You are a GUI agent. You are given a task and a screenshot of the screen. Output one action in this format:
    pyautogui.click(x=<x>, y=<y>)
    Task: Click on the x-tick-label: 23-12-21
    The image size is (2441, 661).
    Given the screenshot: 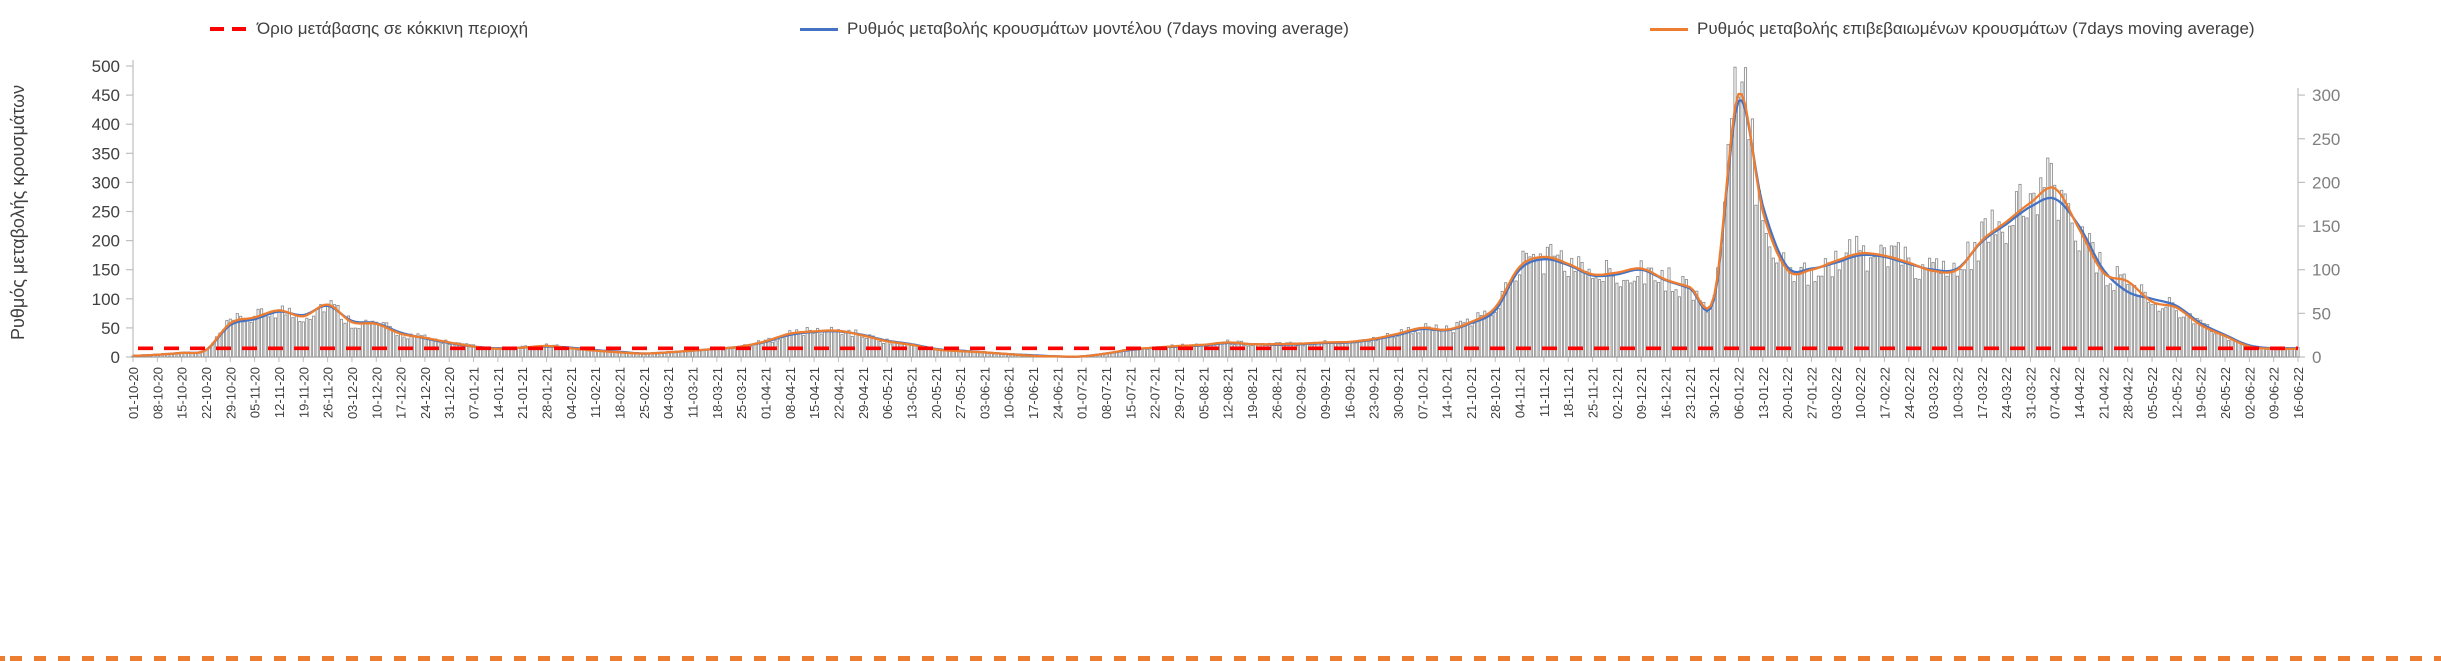 What is the action you would take?
    pyautogui.click(x=1690, y=393)
    